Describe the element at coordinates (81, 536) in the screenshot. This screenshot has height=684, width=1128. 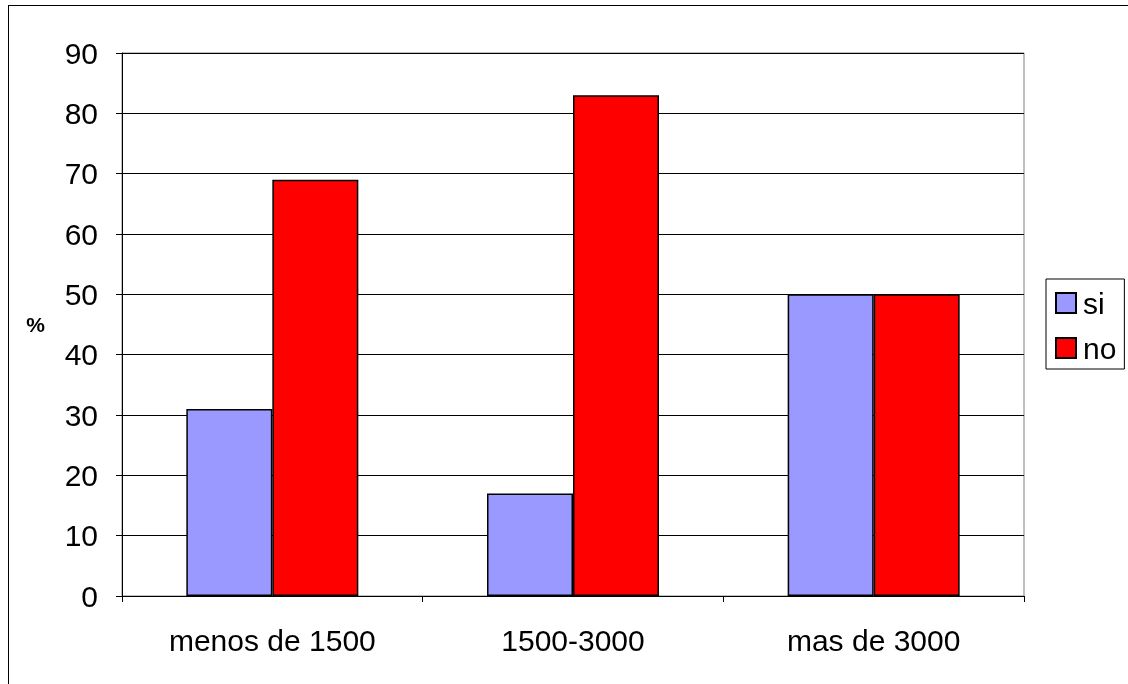
I see `y-tick-label: 10` at that location.